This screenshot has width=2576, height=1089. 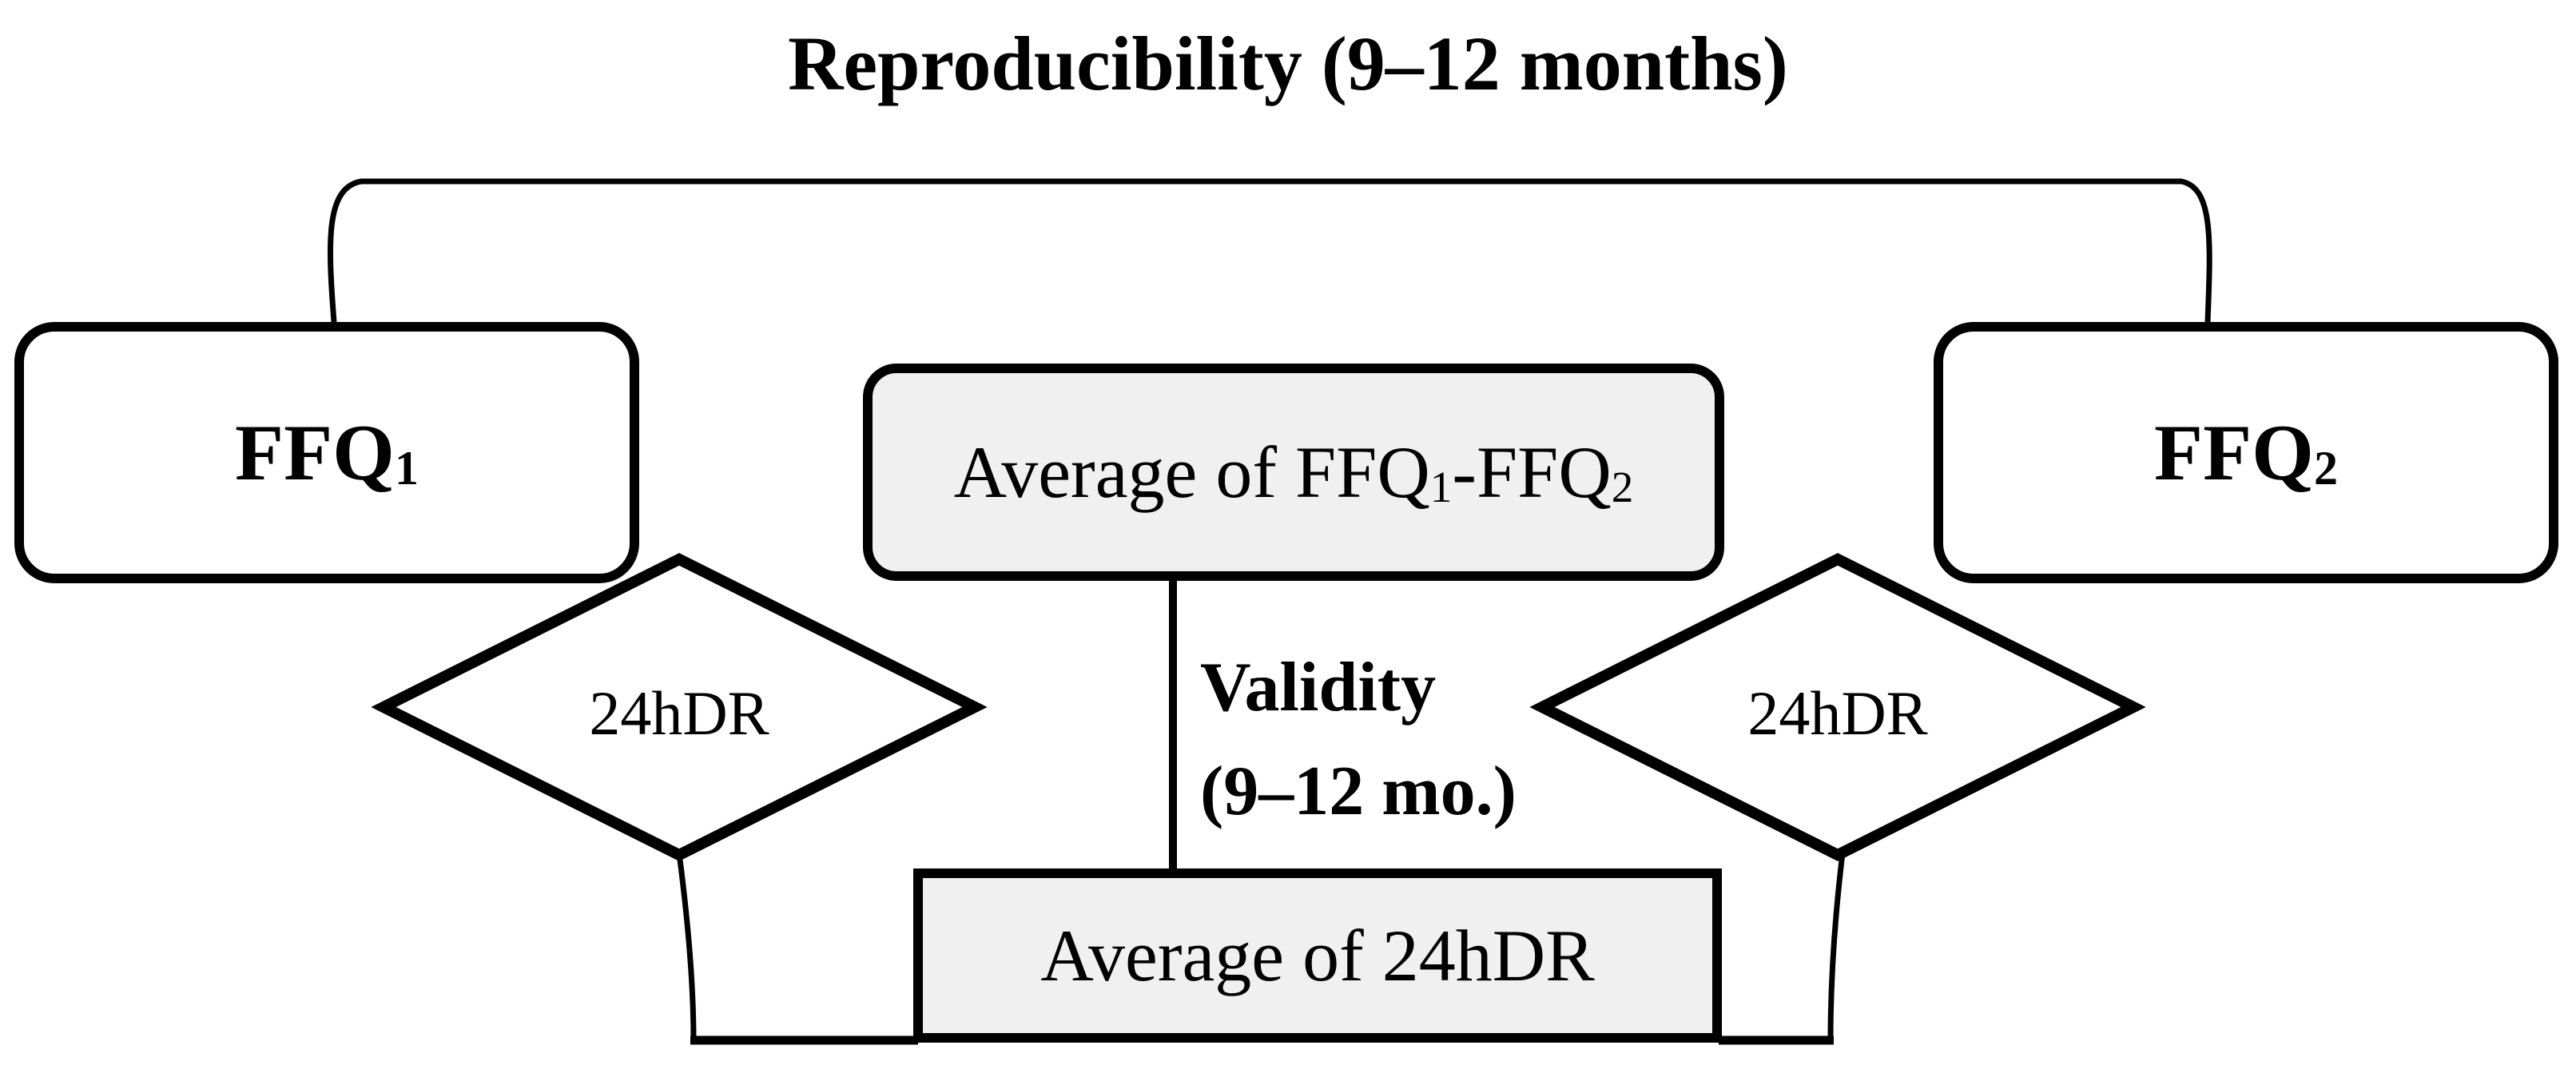 I want to click on ffq1-label: FFQ1, so click(x=327, y=452).